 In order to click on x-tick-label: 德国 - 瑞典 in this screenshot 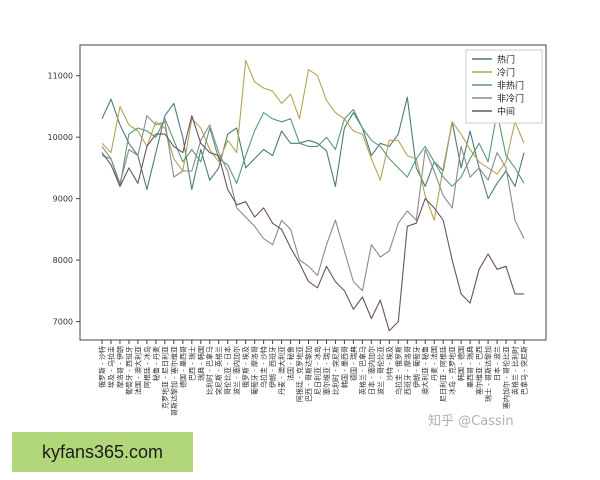, I will do `click(353, 363)`.